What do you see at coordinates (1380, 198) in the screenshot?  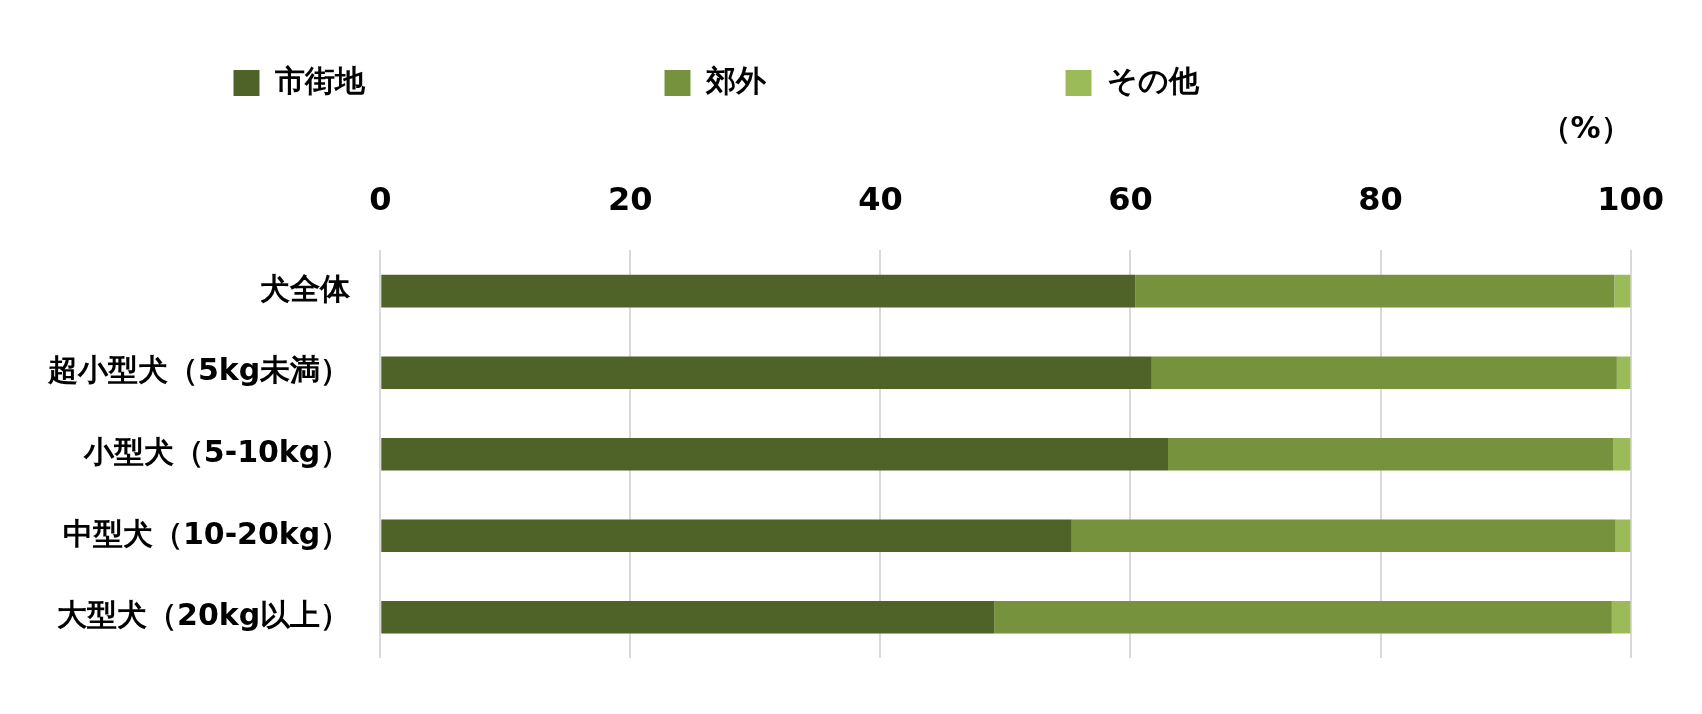 I see `x-tick-label: 80` at bounding box center [1380, 198].